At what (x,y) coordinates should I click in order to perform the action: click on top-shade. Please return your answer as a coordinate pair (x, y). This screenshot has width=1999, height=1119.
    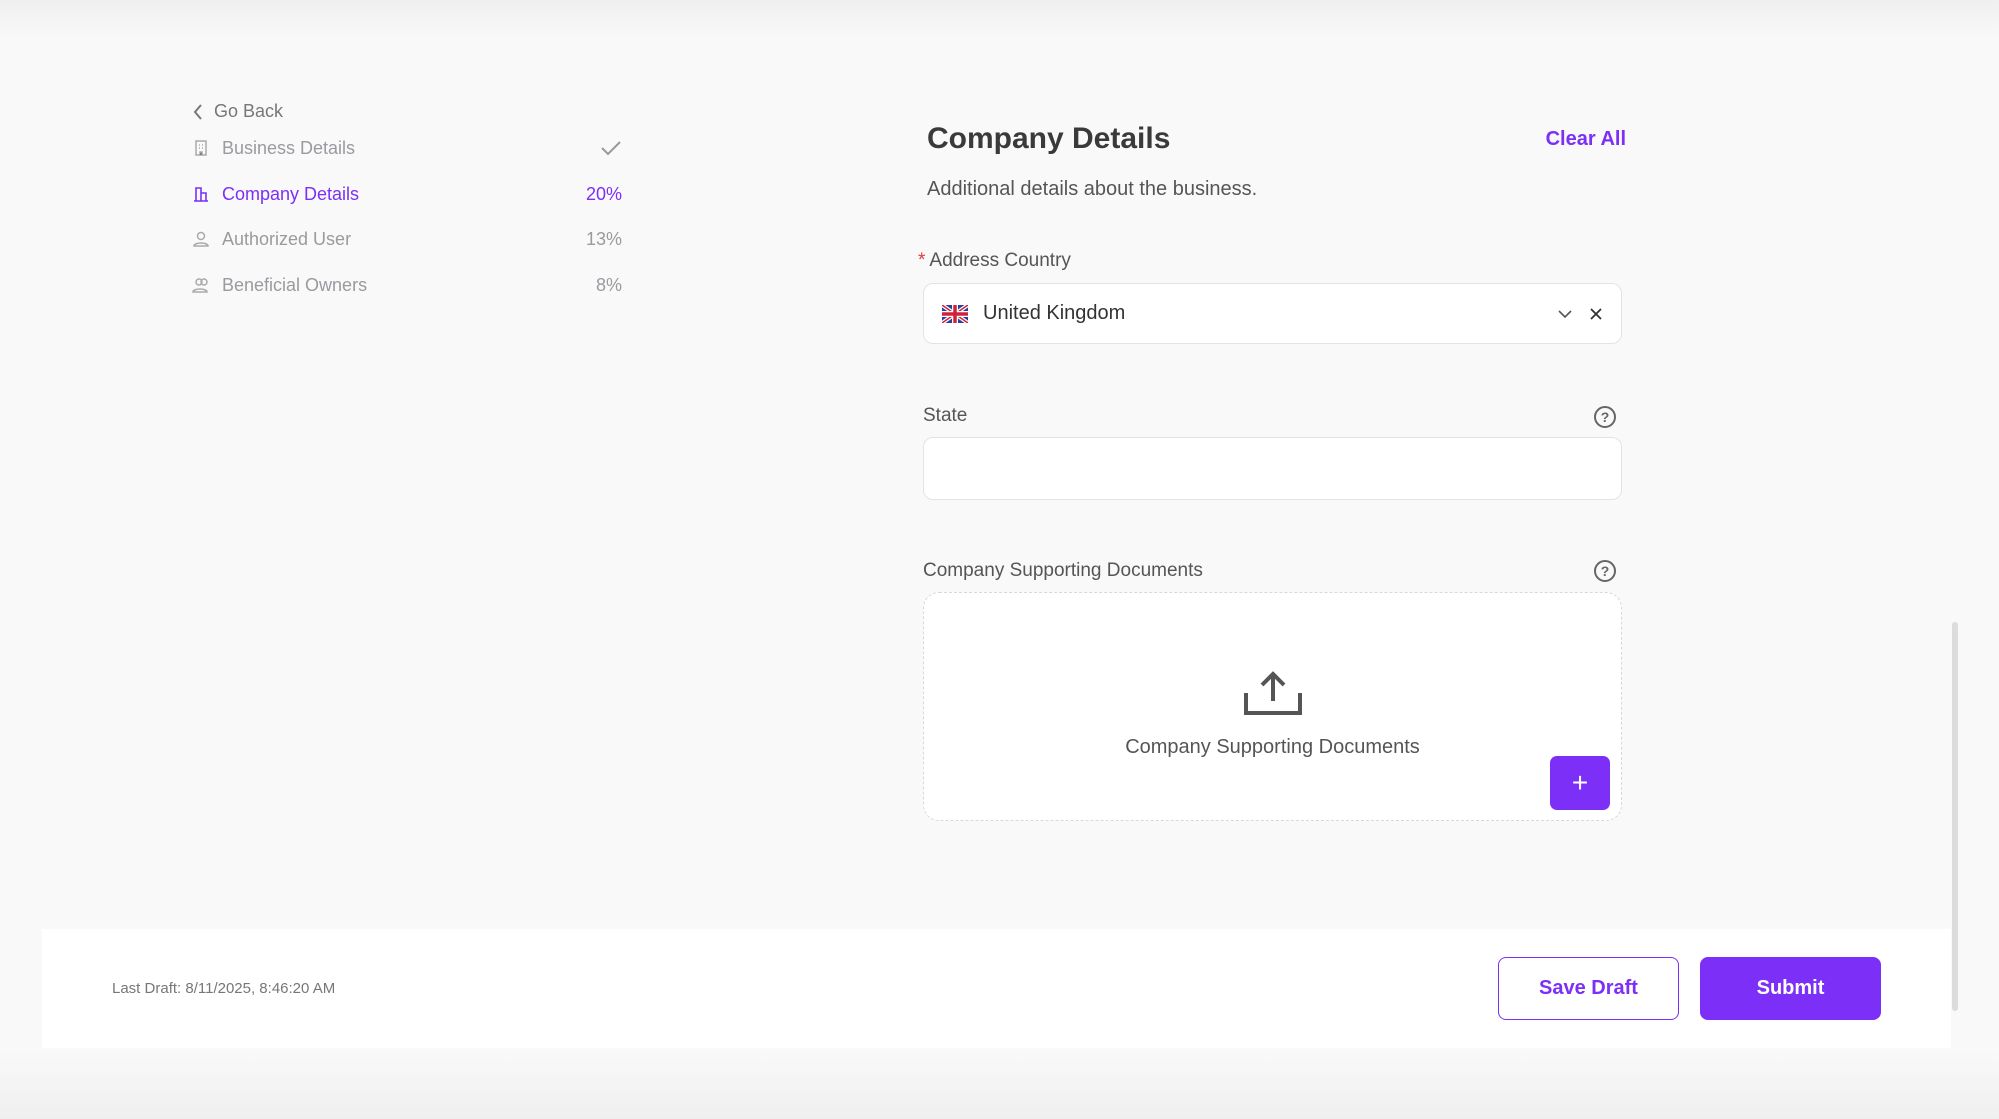
    Looking at the image, I should click on (999, 20).